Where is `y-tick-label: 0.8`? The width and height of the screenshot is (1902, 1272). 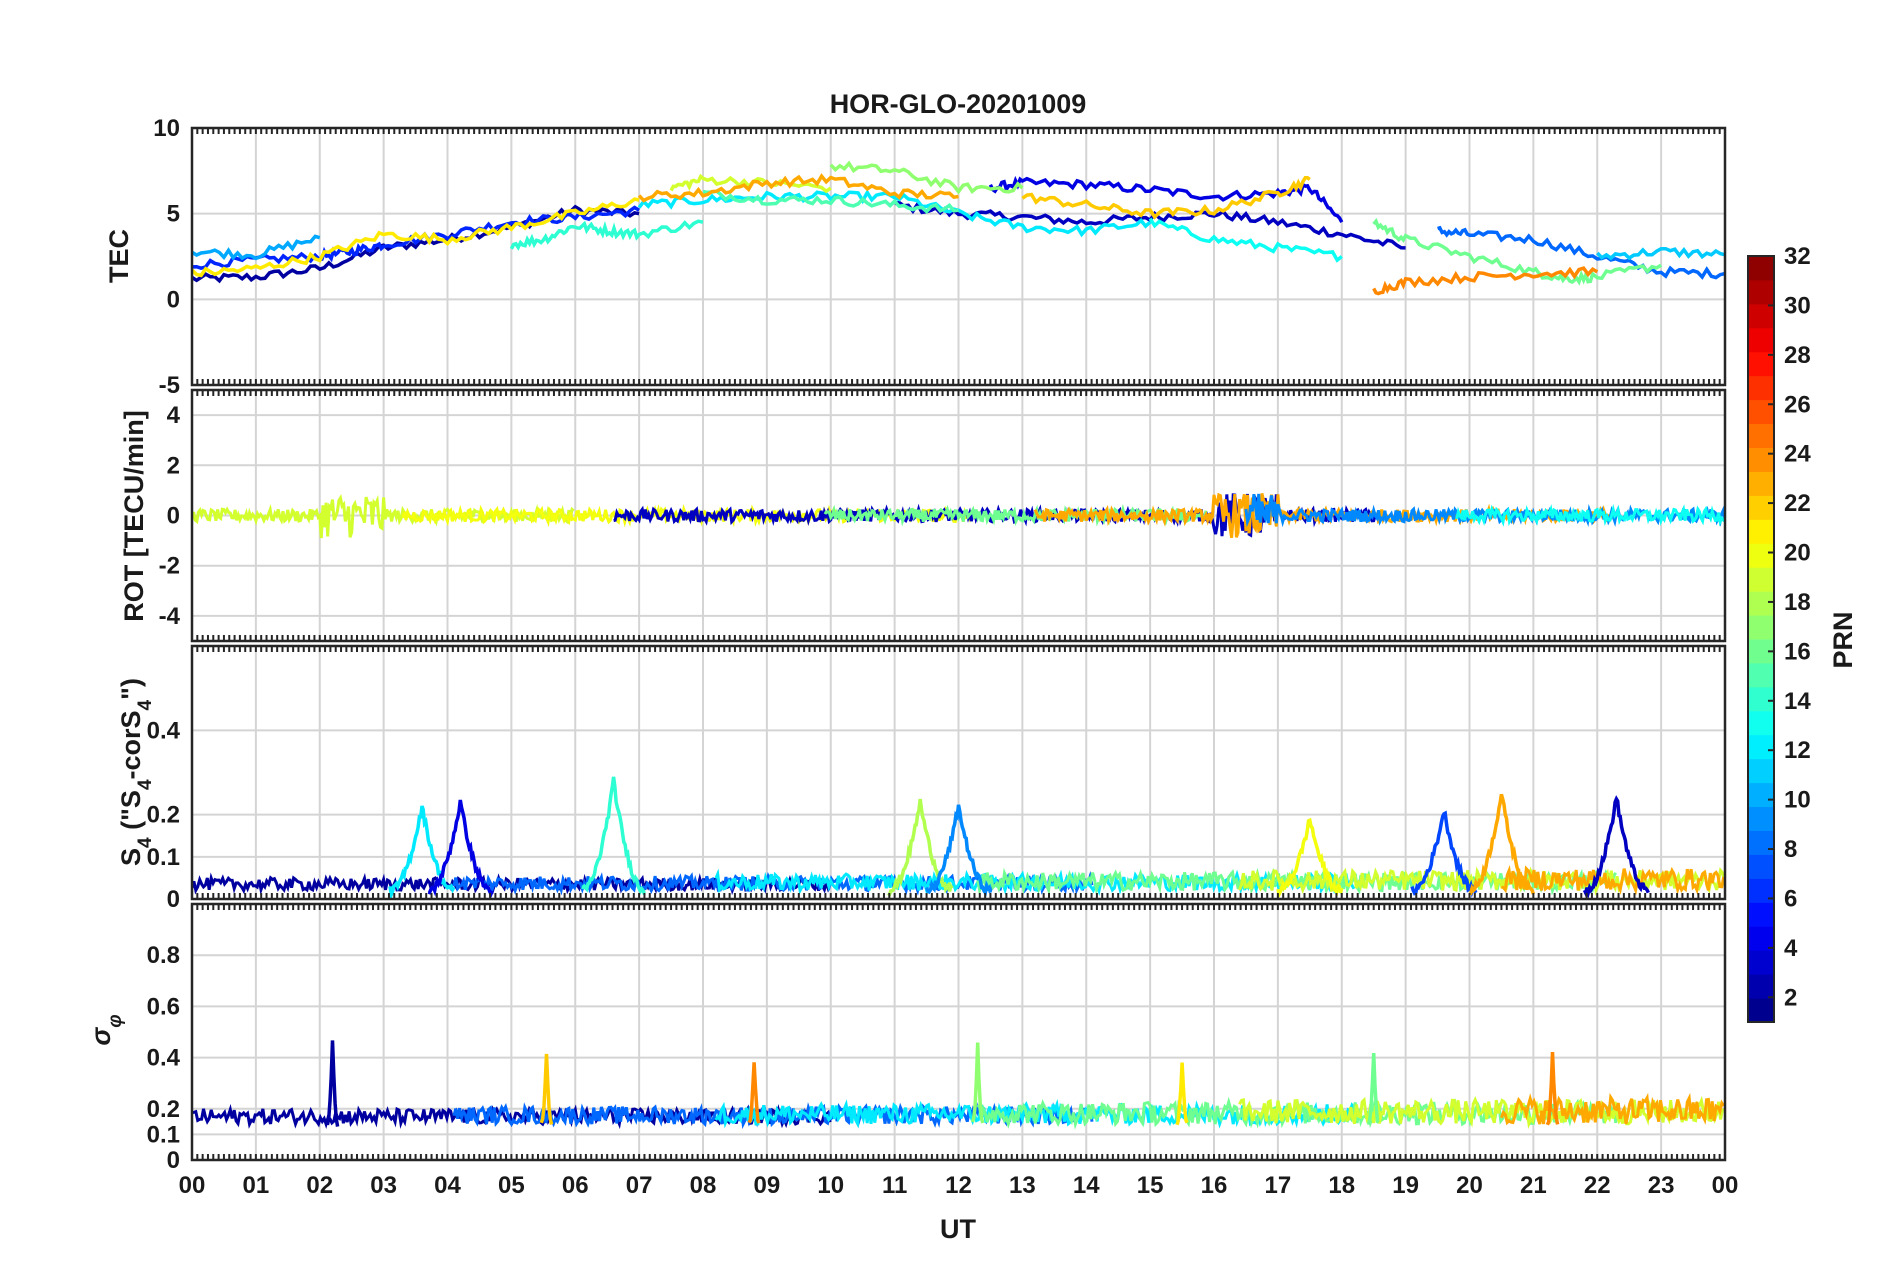
y-tick-label: 0.8 is located at coordinates (163, 955).